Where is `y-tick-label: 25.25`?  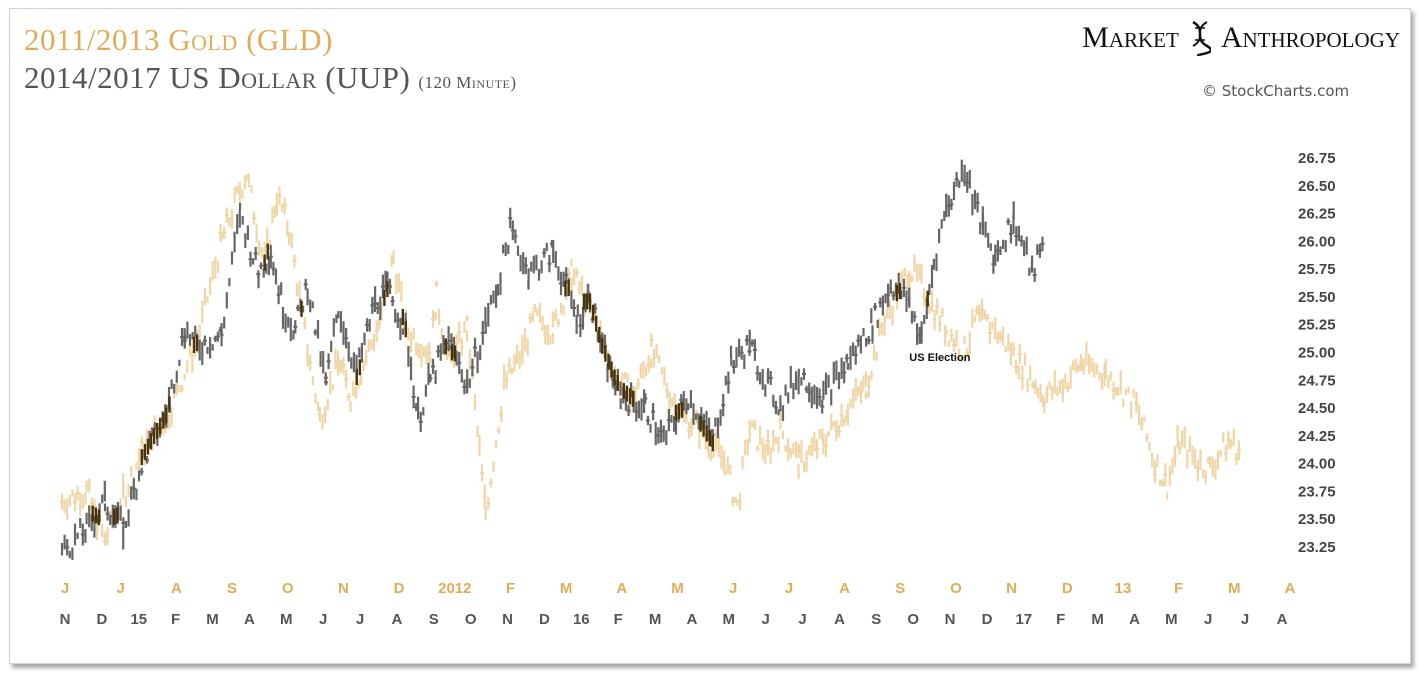
y-tick-label: 25.25 is located at coordinates (1317, 325).